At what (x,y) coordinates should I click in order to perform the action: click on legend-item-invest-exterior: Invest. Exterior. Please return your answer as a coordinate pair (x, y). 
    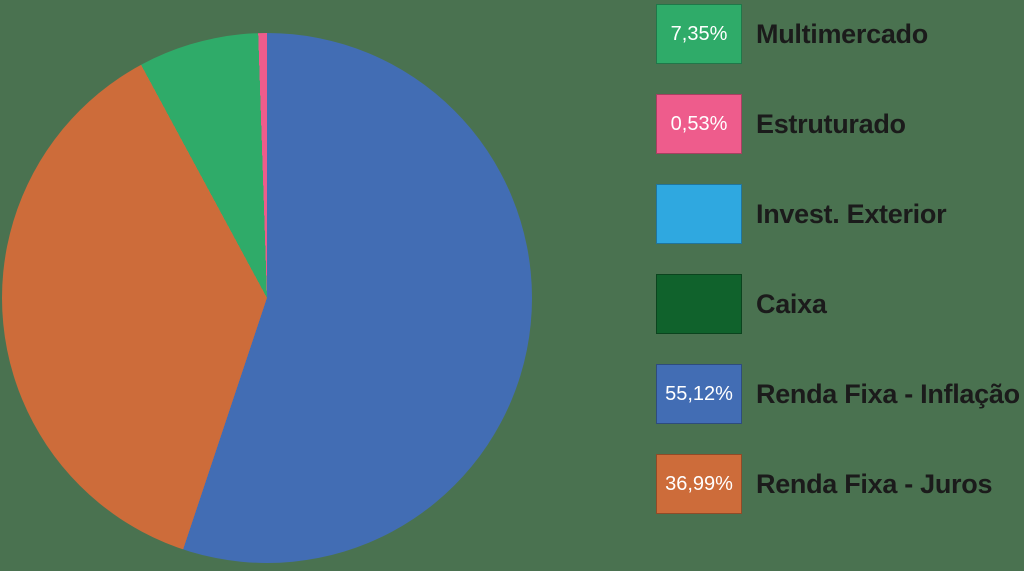
    Looking at the image, I should click on (838, 214).